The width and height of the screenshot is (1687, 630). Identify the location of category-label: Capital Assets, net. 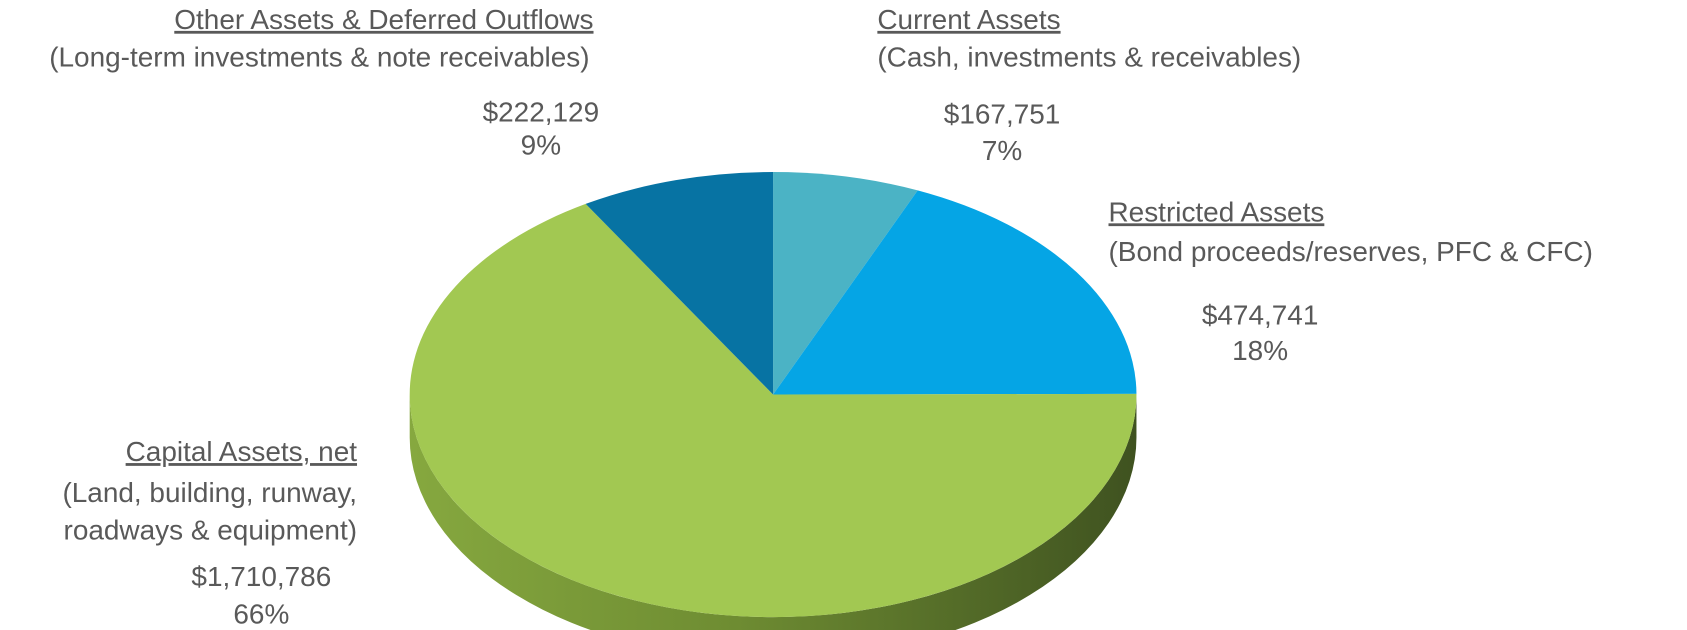
(242, 451).